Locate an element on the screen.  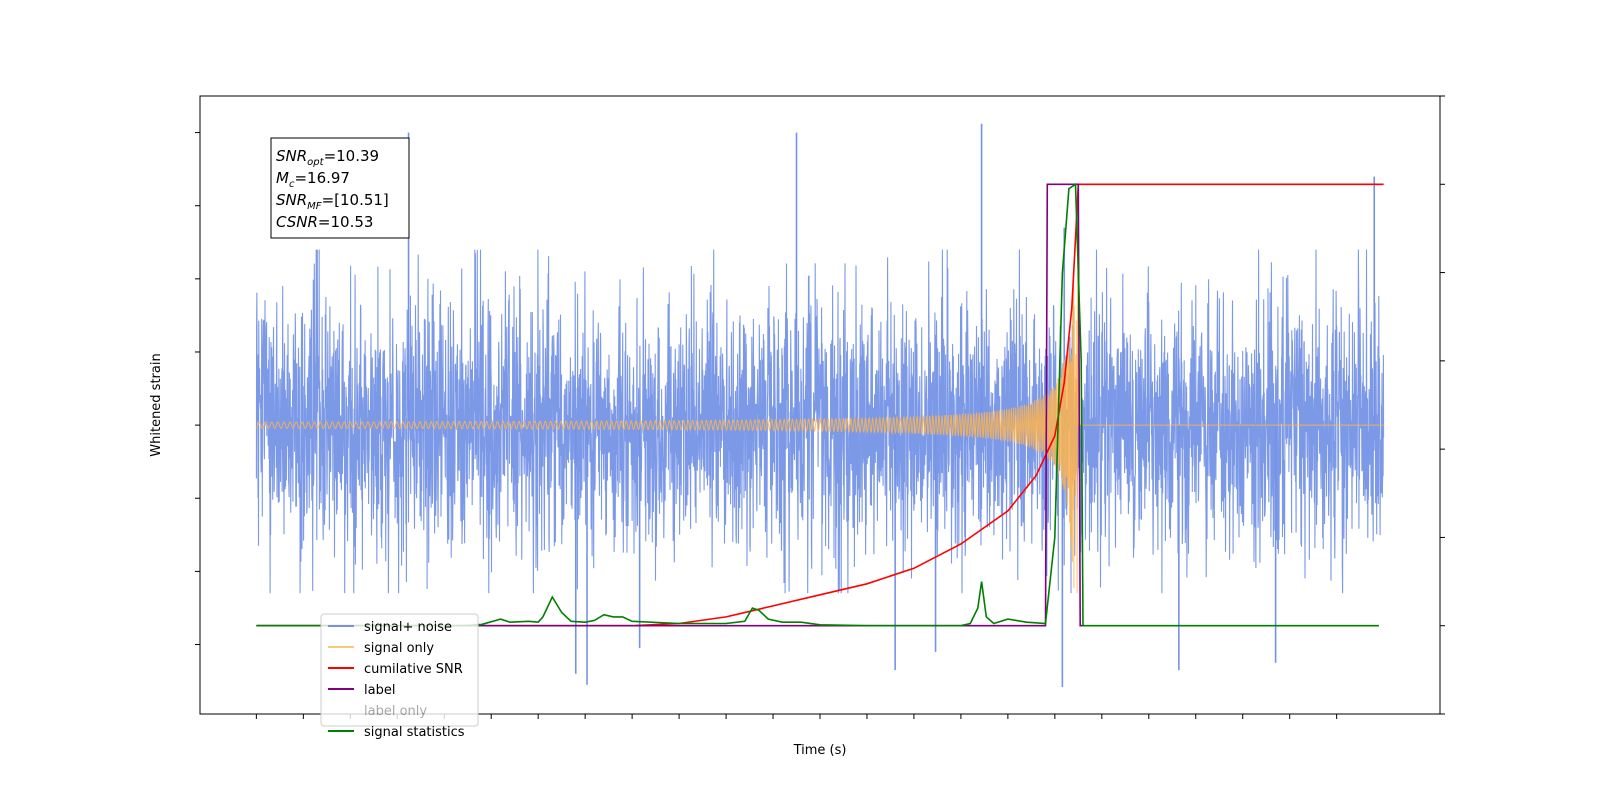
legend-label: cumilative SNR is located at coordinates (413, 669).